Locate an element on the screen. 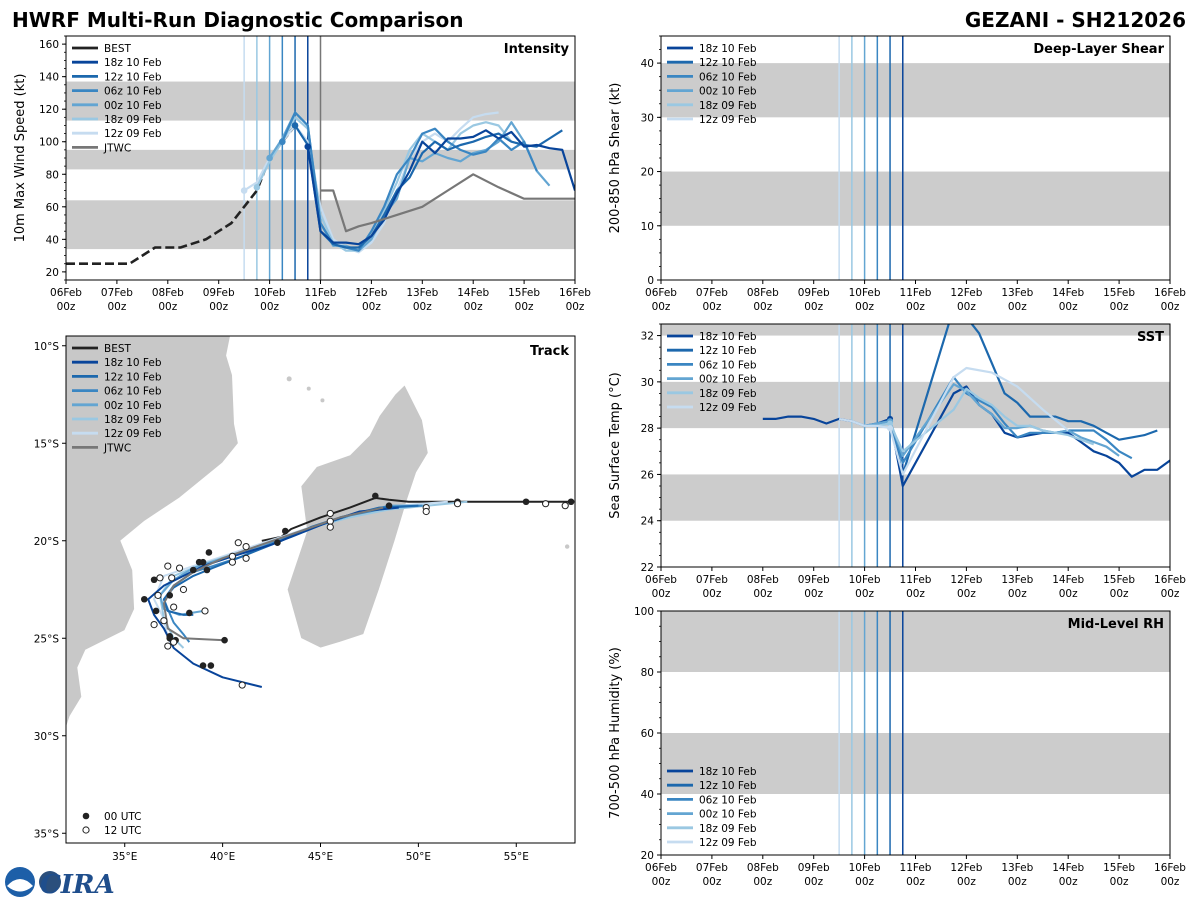  rh-legend-label: 12z 10 Feb is located at coordinates (728, 786).